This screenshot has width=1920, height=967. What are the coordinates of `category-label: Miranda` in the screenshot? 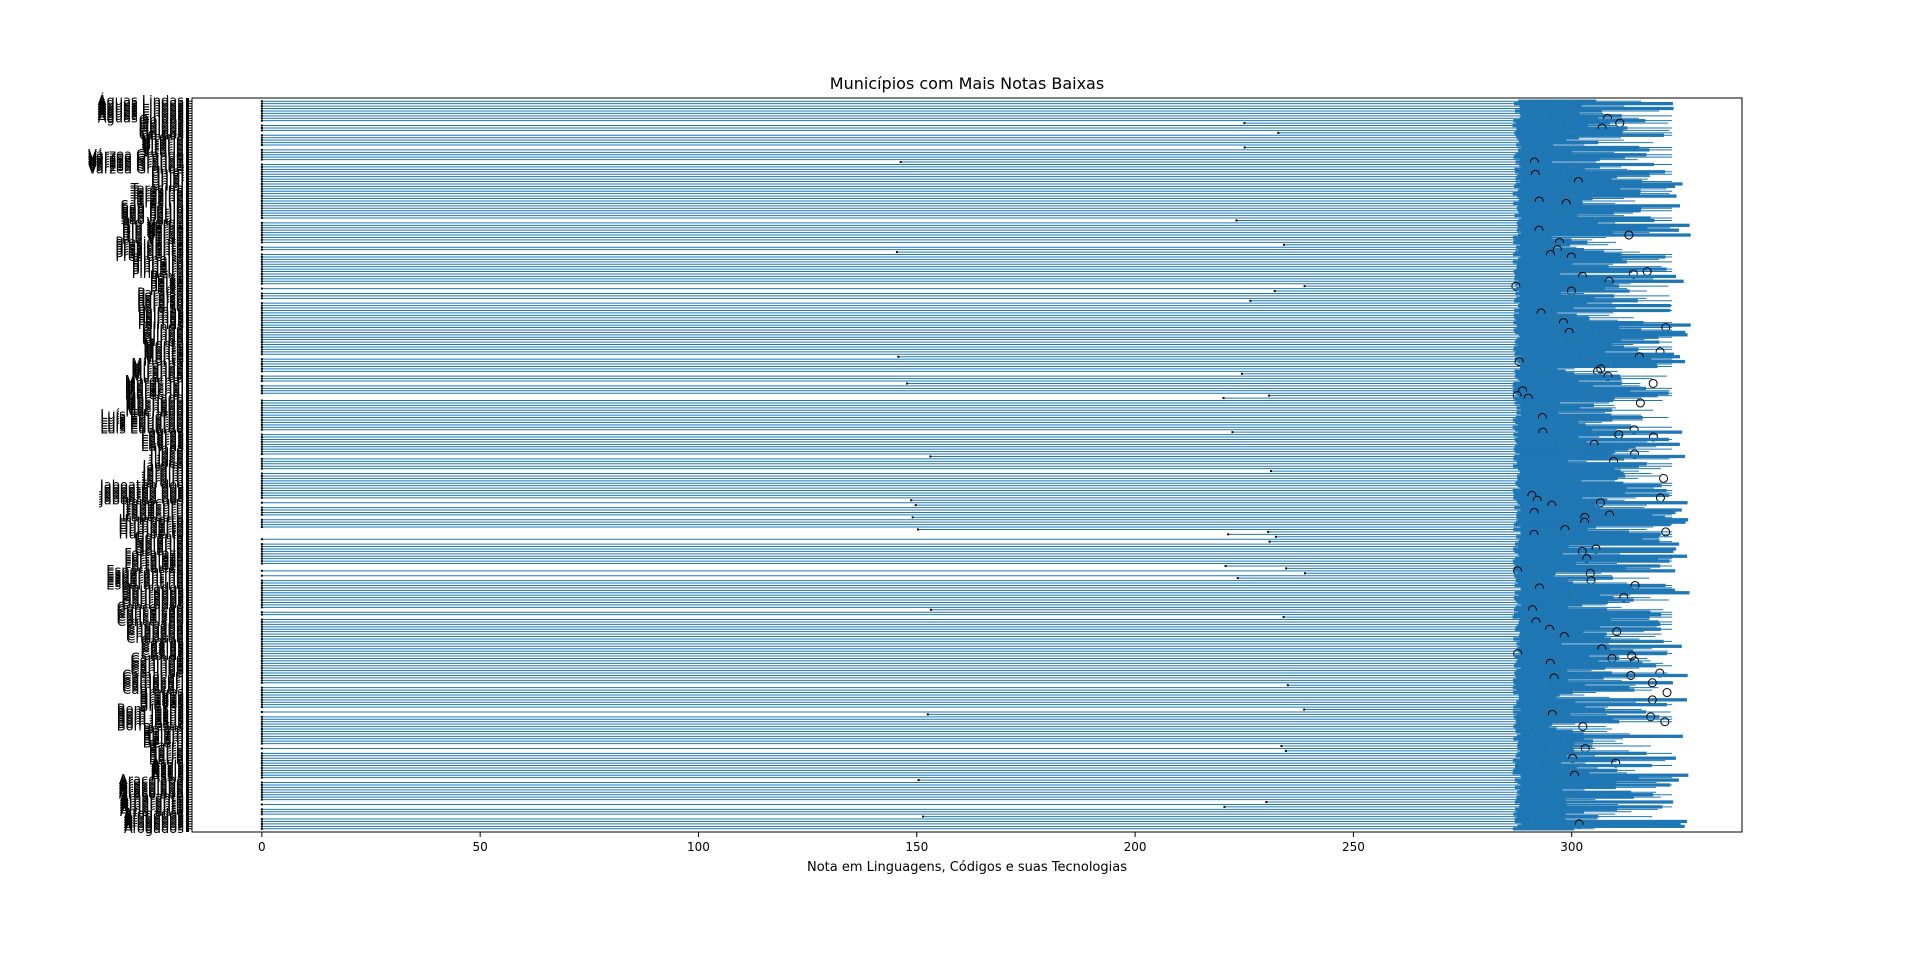 It's located at (157, 376).